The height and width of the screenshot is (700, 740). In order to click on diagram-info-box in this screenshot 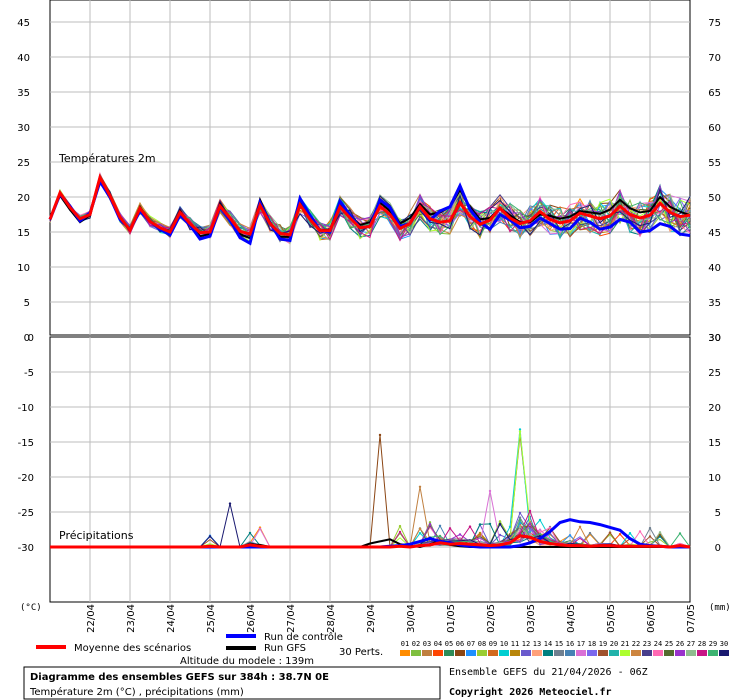, I will do `click(232, 683)`.